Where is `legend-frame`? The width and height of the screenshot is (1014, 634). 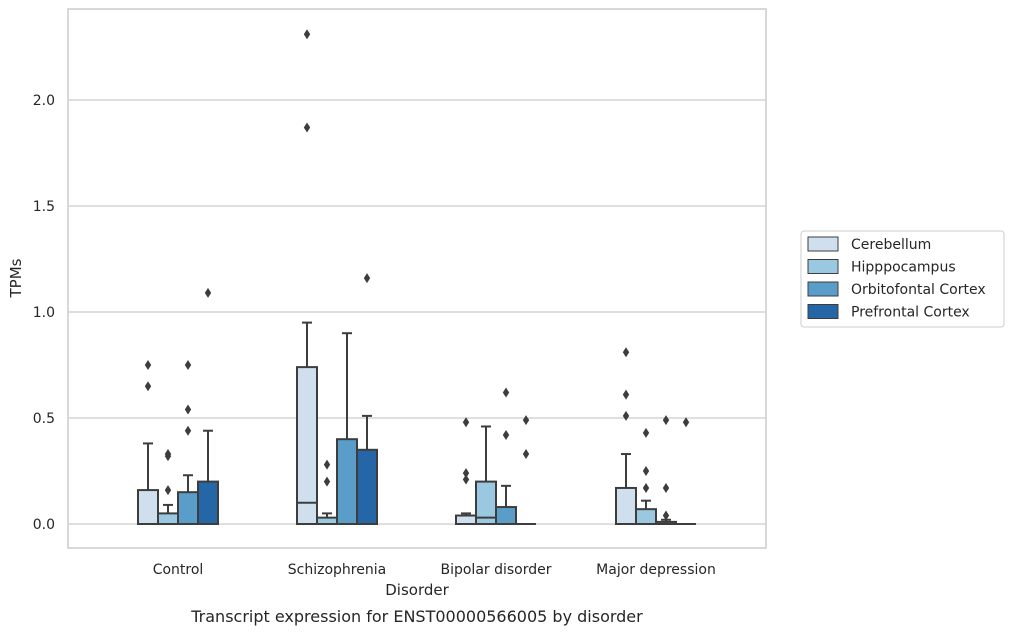
legend-frame is located at coordinates (902, 279).